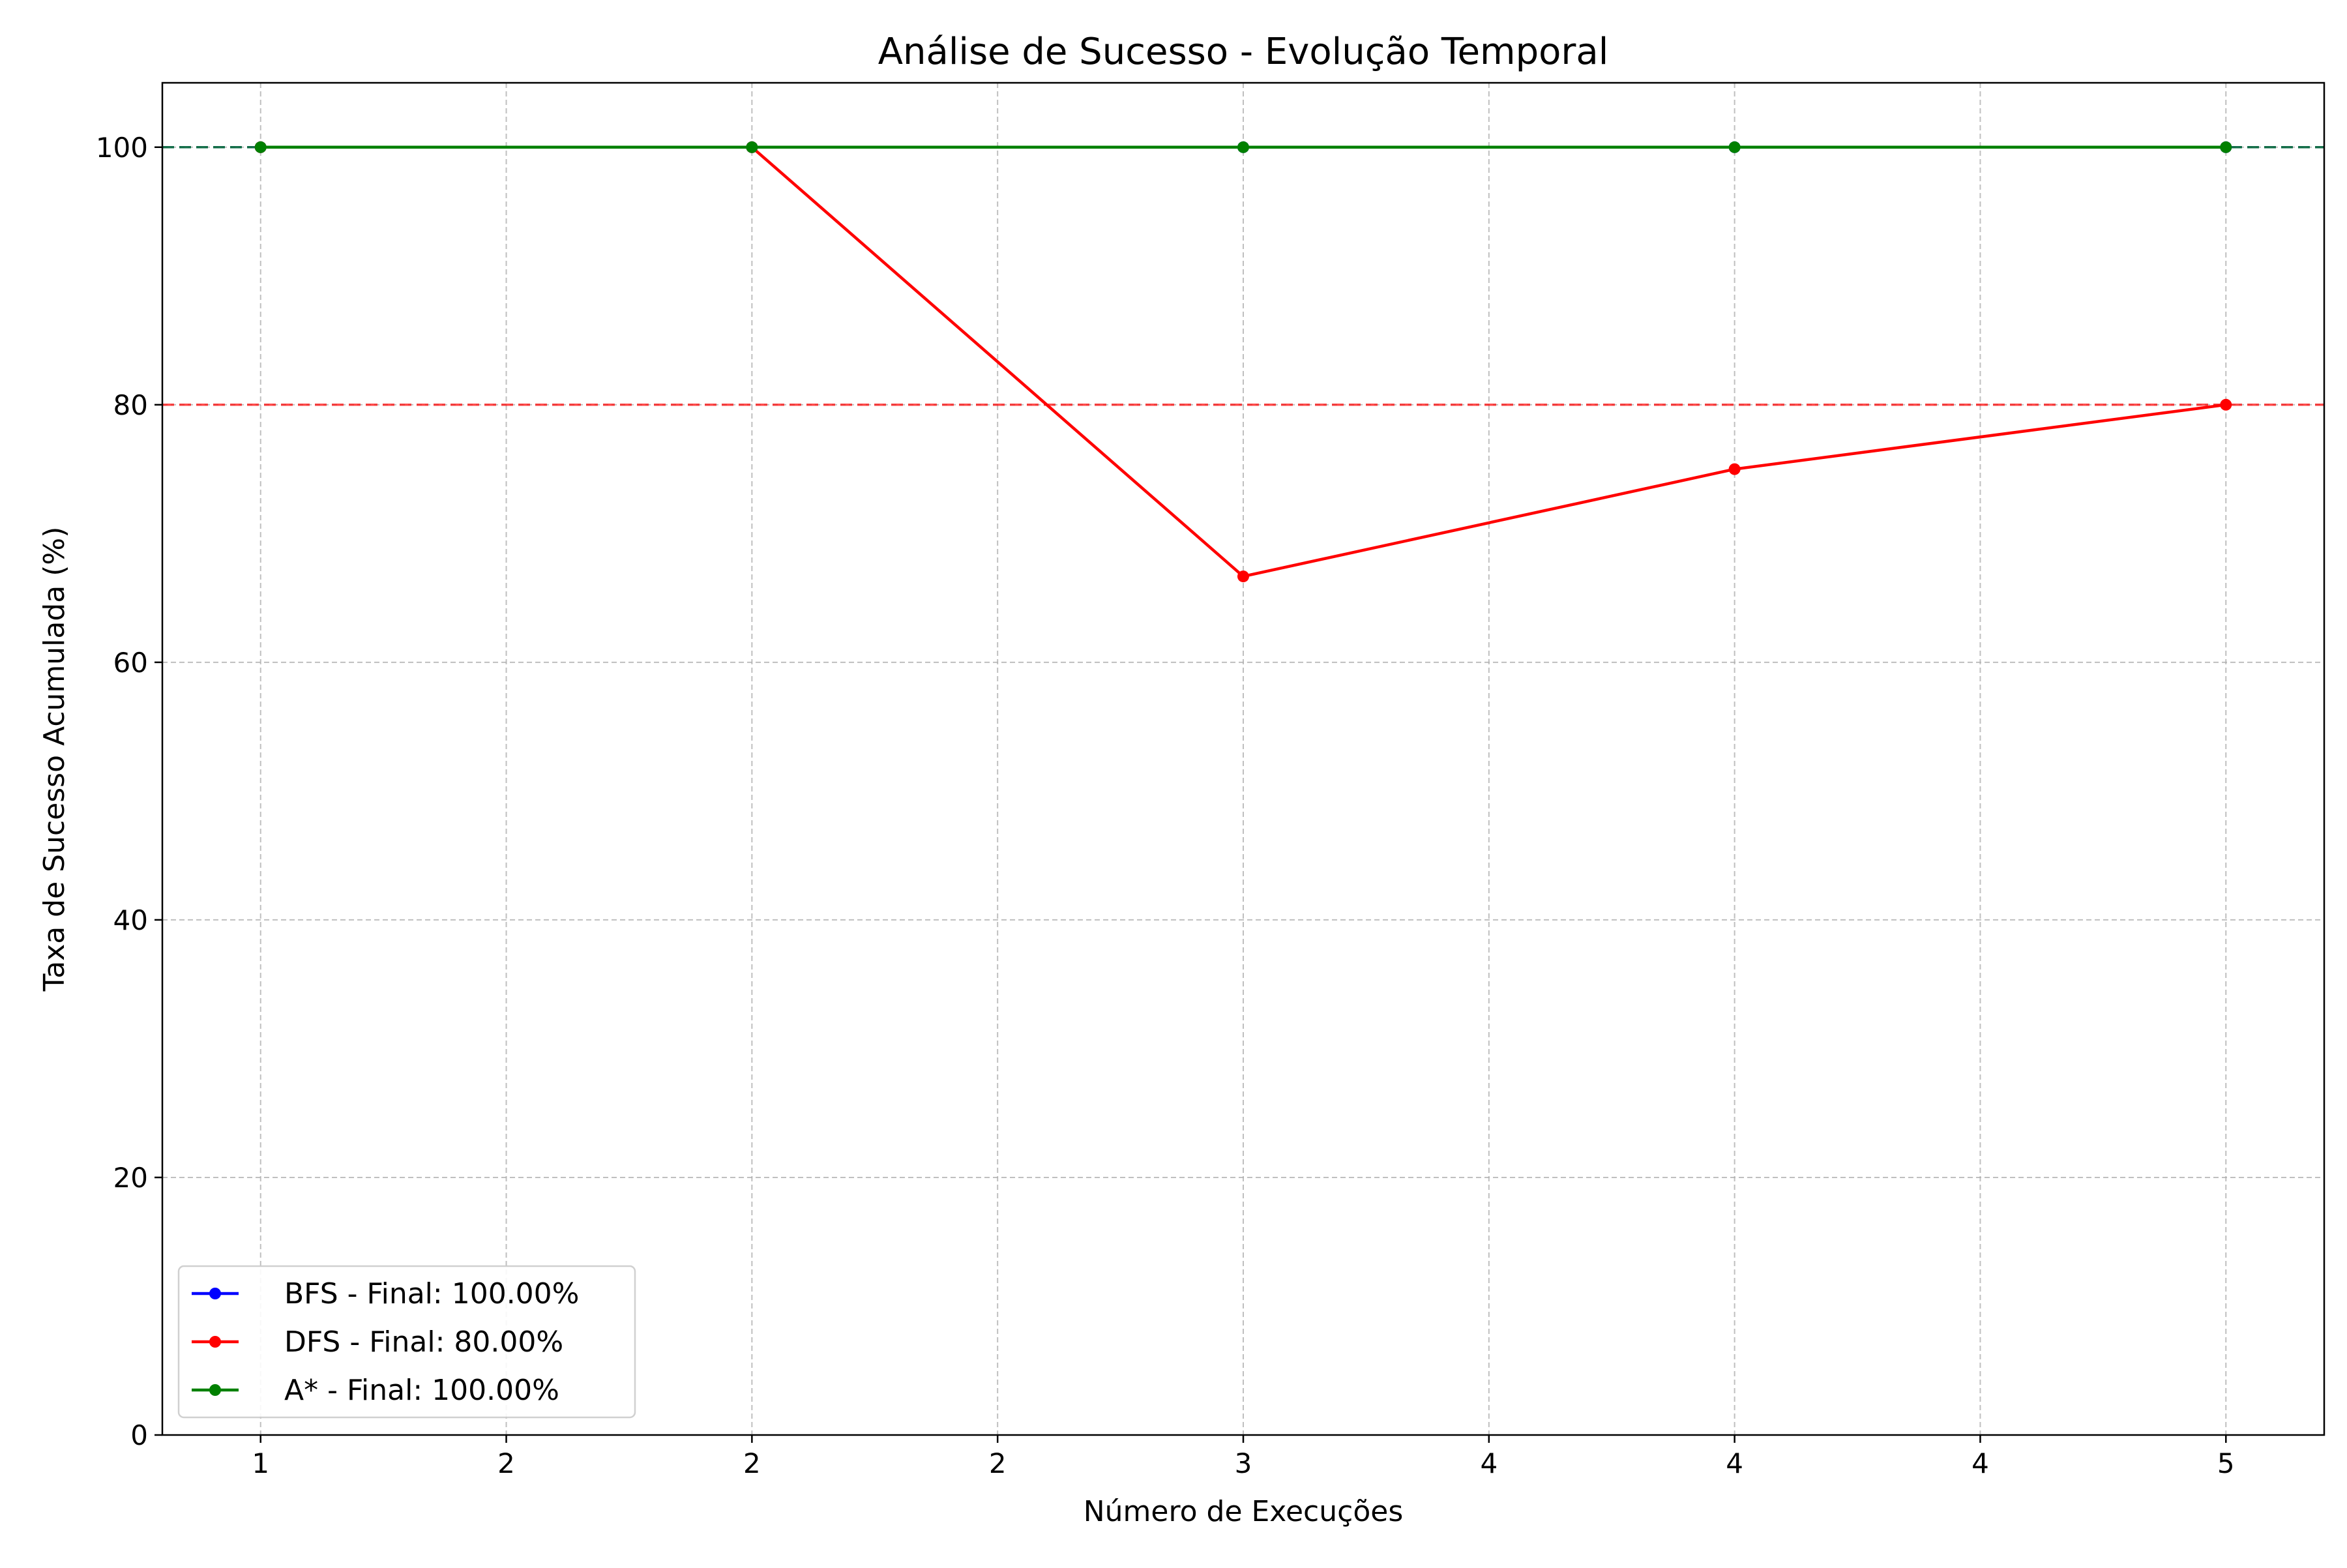 Image resolution: width=2347 pixels, height=1568 pixels. Describe the element at coordinates (130, 663) in the screenshot. I see `y-tick-label-3: 60` at that location.